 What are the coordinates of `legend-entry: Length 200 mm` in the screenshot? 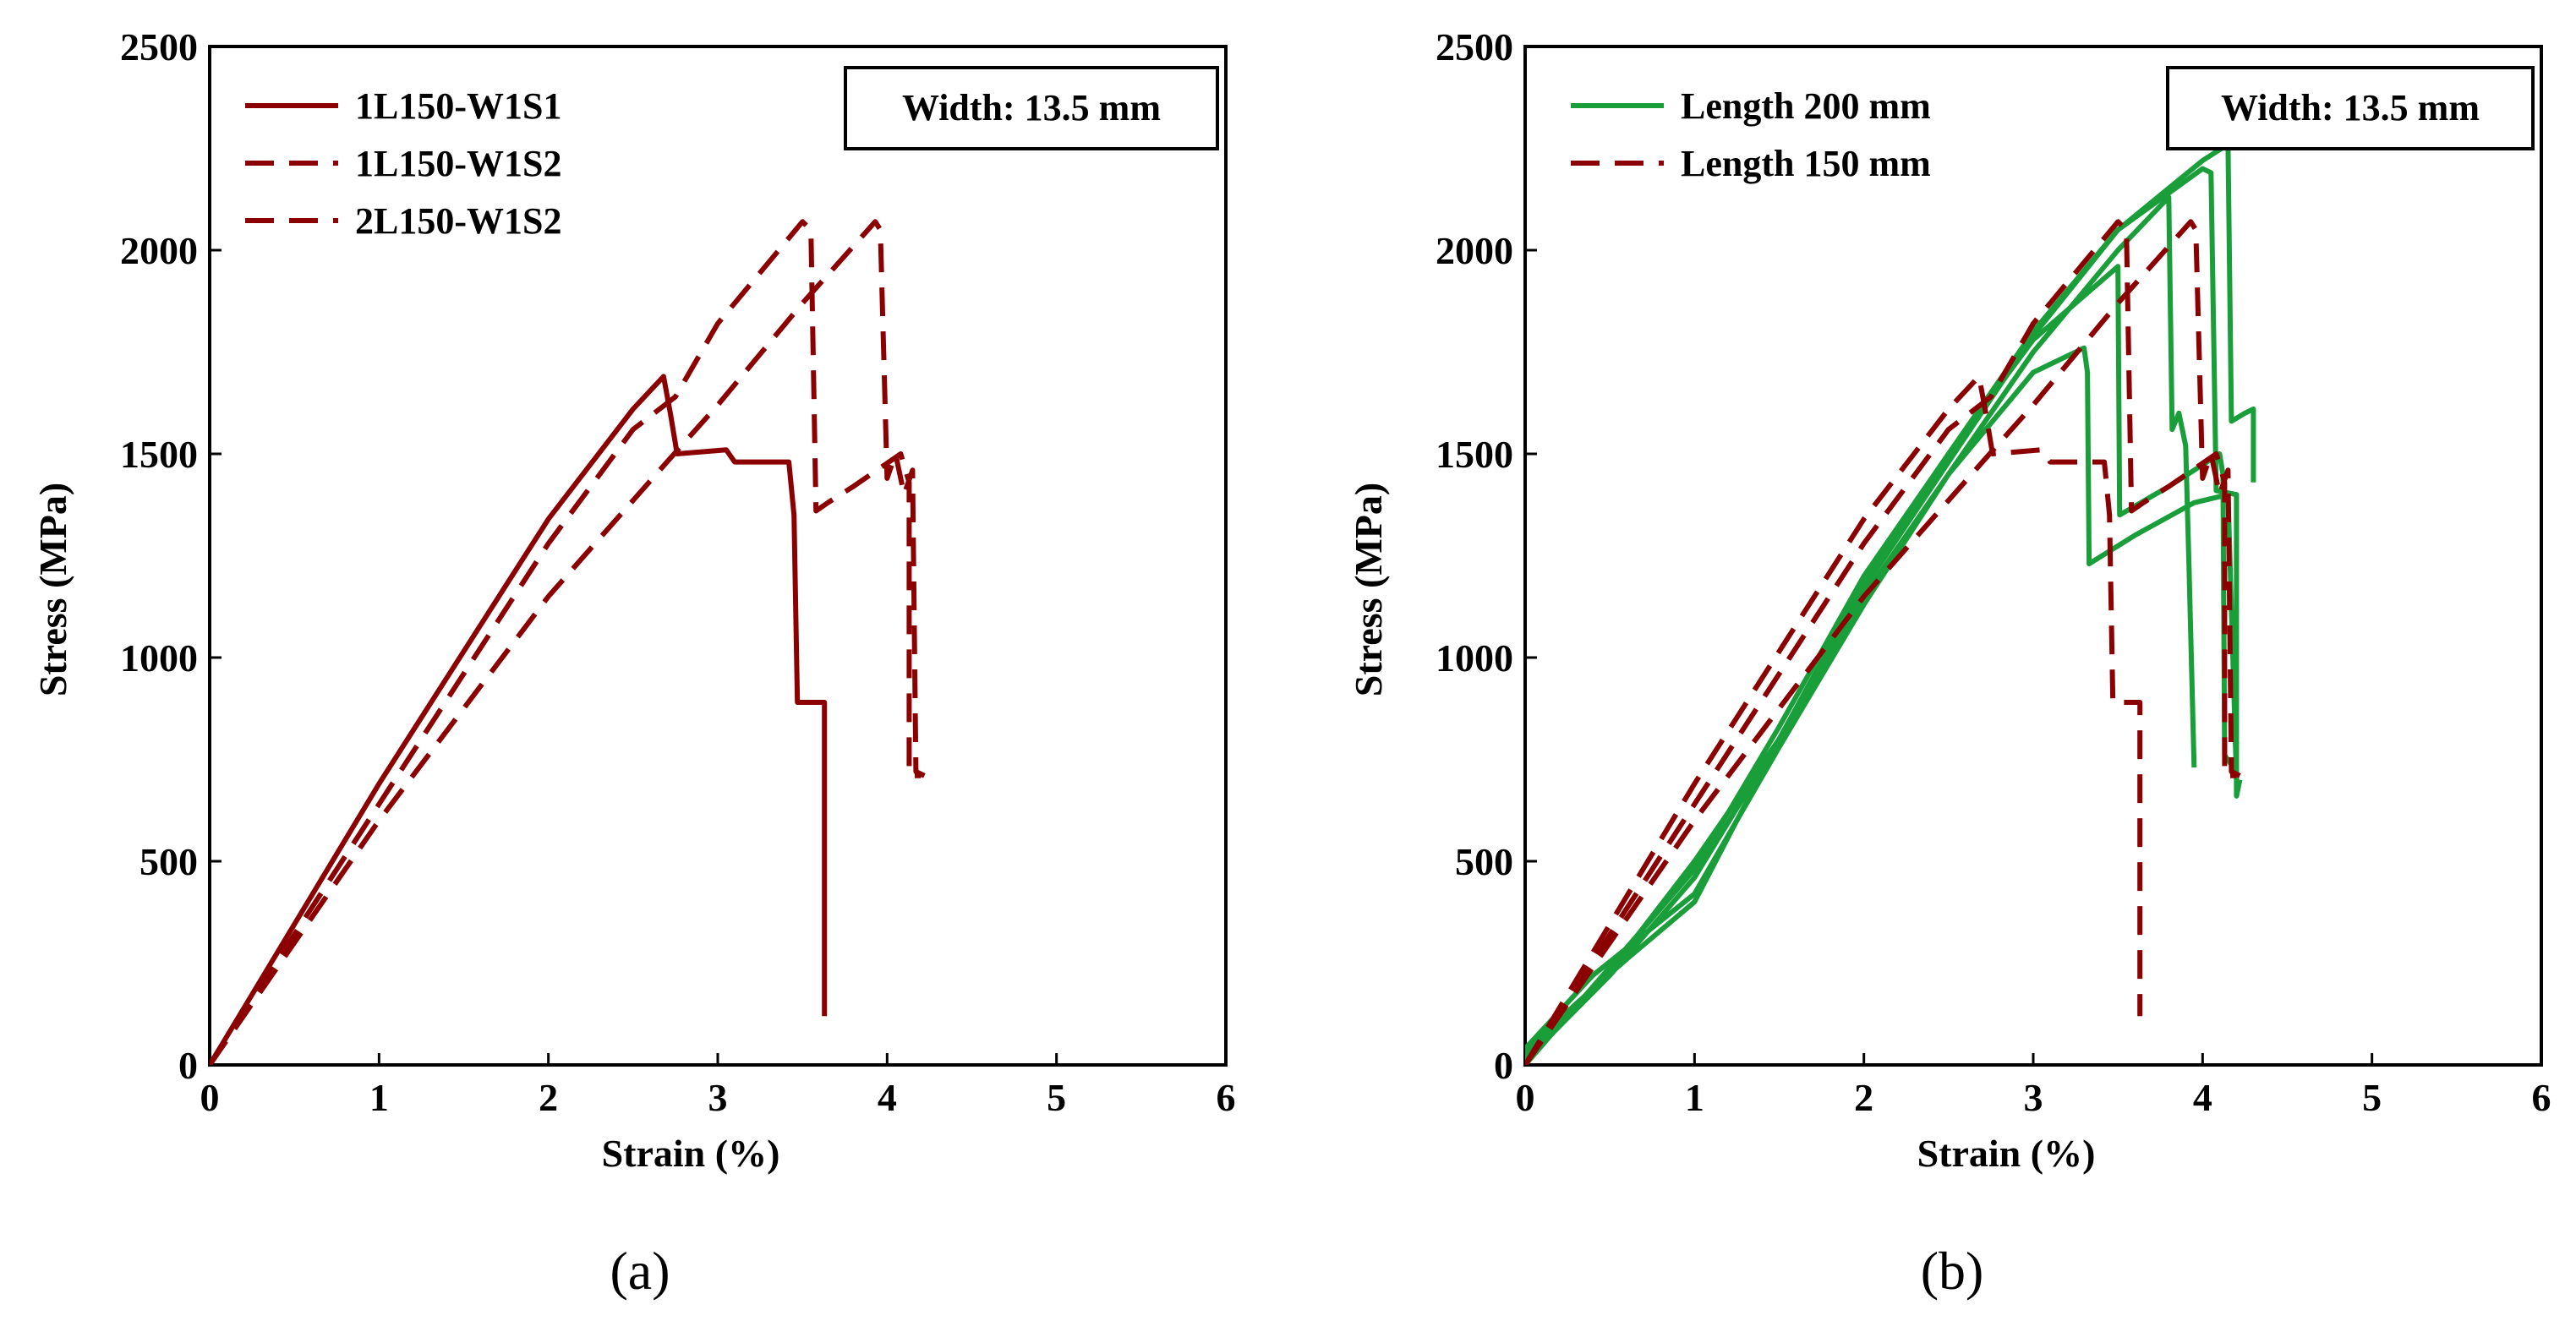 It's located at (1806, 106).